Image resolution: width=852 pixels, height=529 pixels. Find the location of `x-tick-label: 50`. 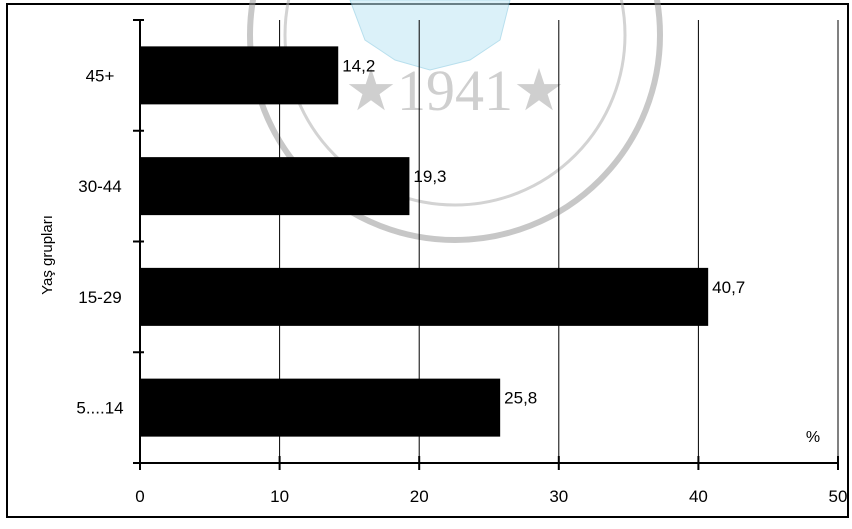

x-tick-label: 50 is located at coordinates (838, 496).